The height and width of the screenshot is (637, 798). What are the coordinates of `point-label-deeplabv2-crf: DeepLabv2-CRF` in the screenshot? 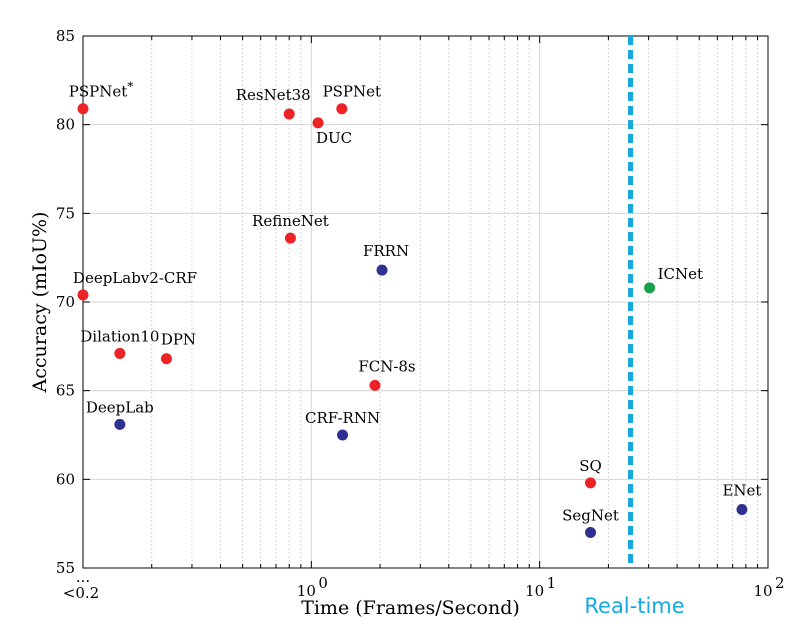 It's located at (135, 278).